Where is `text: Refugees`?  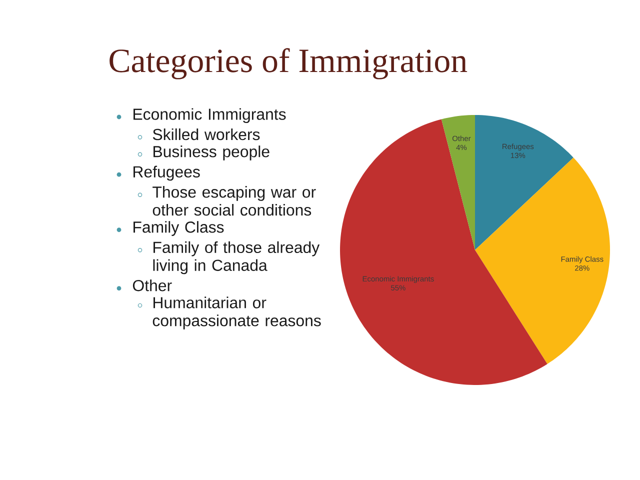
text: Refugees is located at coordinates (167, 173).